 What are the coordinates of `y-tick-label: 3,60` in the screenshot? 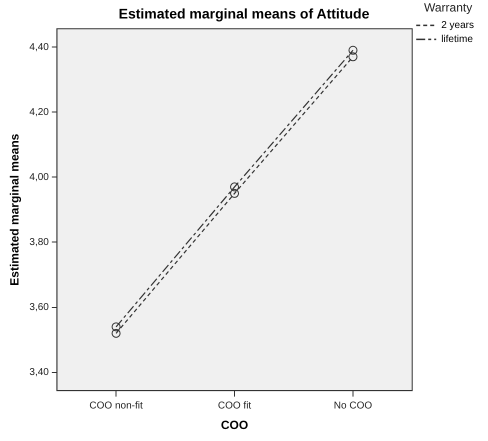 It's located at (39, 308).